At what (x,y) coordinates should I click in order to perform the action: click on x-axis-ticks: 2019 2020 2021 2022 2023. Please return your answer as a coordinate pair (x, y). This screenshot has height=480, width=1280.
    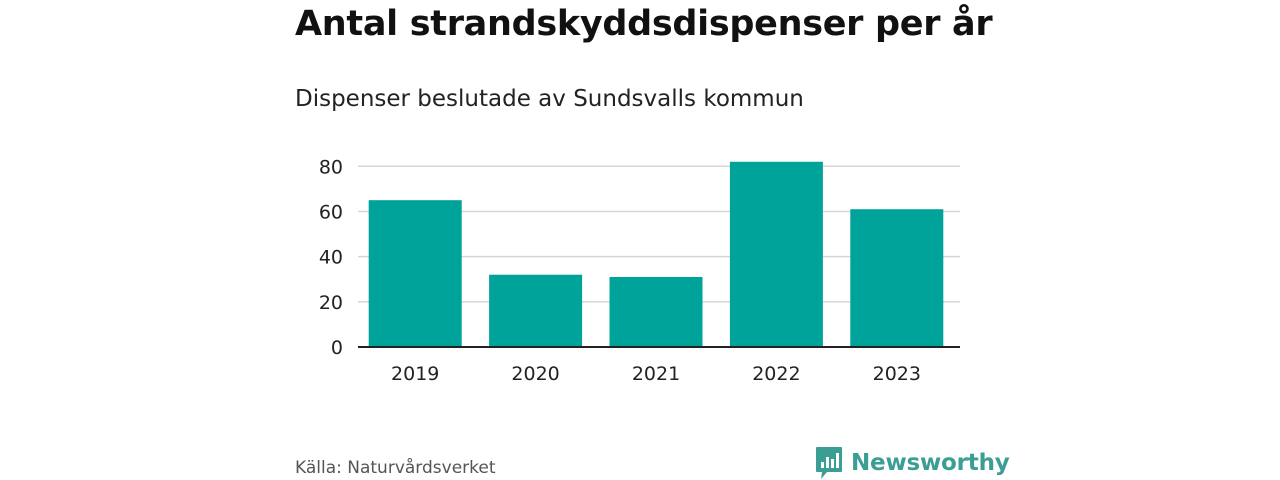
    Looking at the image, I should click on (656, 374).